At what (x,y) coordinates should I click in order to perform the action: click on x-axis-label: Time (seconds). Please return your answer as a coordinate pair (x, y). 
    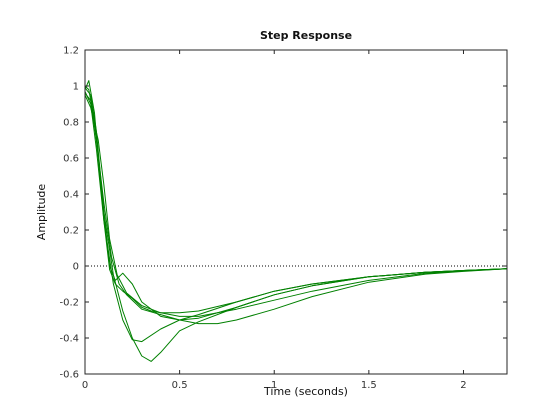
    Looking at the image, I should click on (305, 391).